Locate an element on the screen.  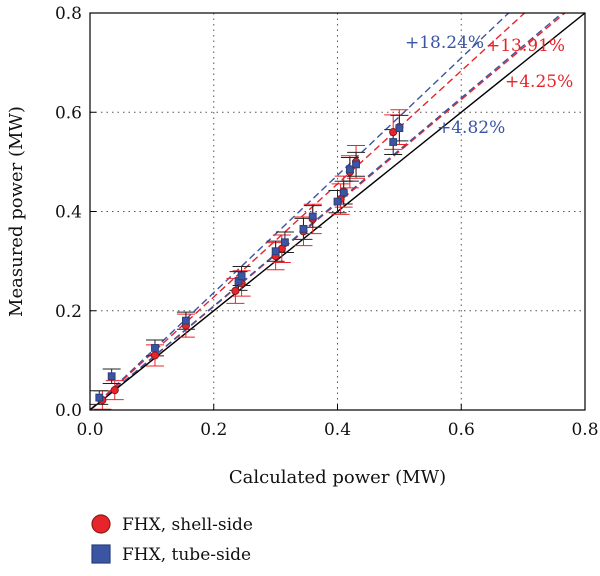
legend-label-tube: FHX, tube-side is located at coordinates (186, 555).